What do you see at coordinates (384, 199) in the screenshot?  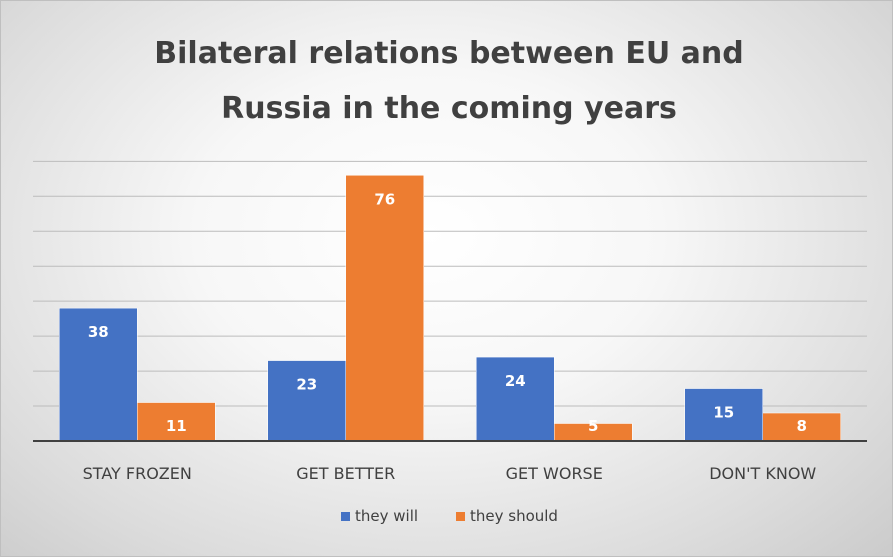 I see `data-label: 76` at bounding box center [384, 199].